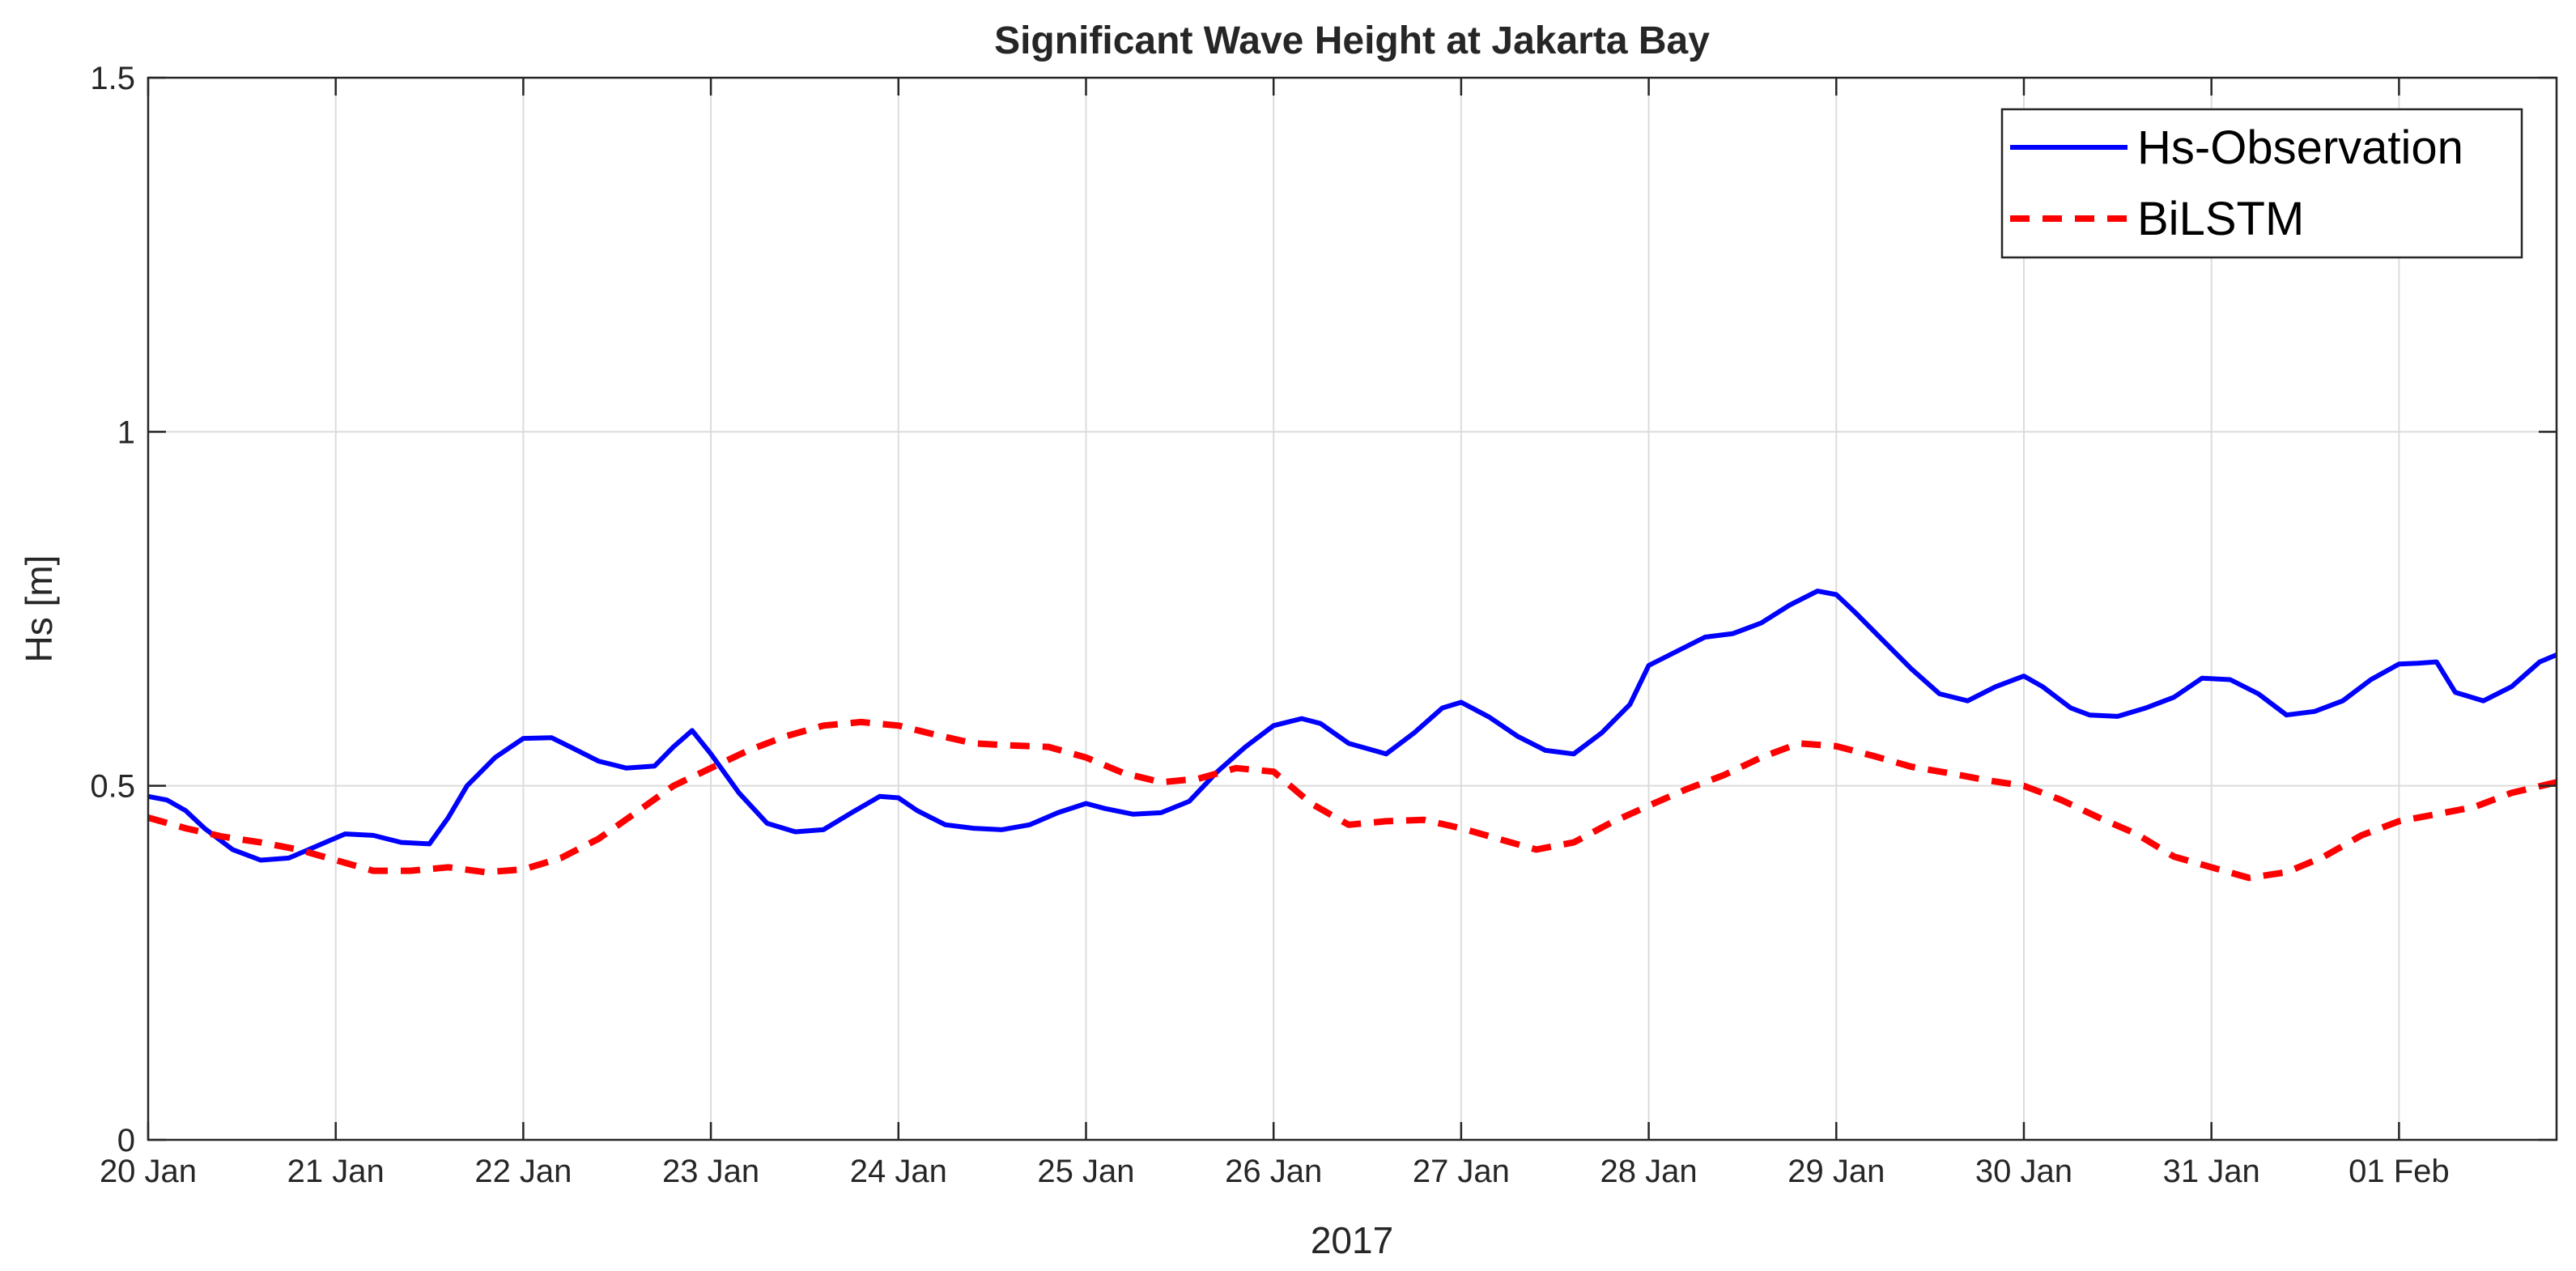  Describe the element at coordinates (1649, 1172) in the screenshot. I see `x-tick-label: 28 Jan` at that location.